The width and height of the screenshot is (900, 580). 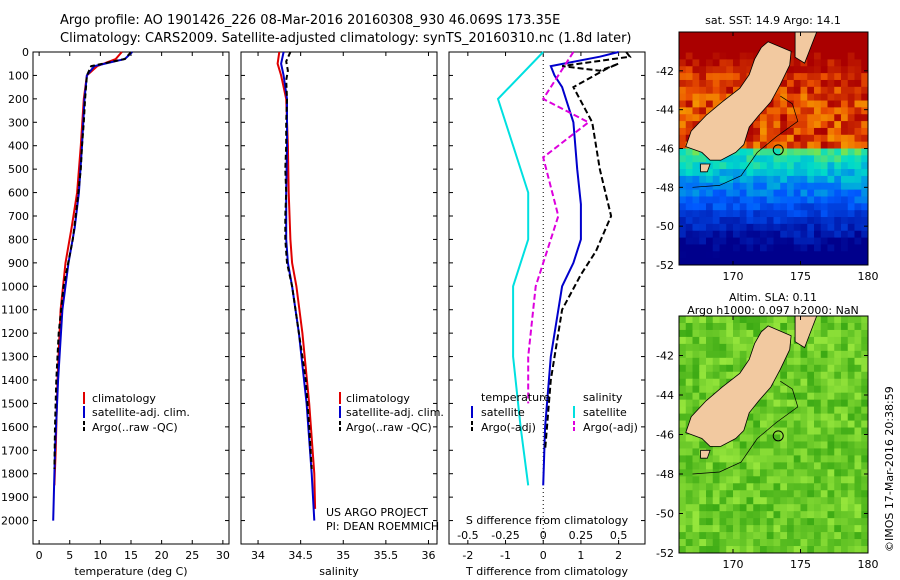 What do you see at coordinates (665, 71) in the screenshot?
I see `map-y-tick-label: -42` at bounding box center [665, 71].